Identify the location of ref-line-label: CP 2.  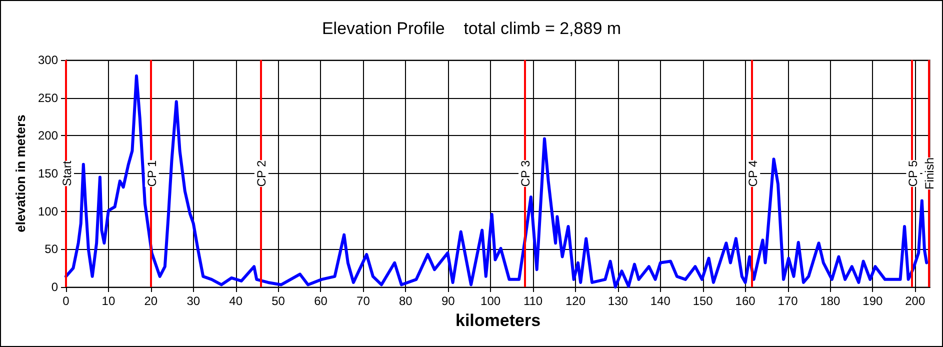
(261, 173).